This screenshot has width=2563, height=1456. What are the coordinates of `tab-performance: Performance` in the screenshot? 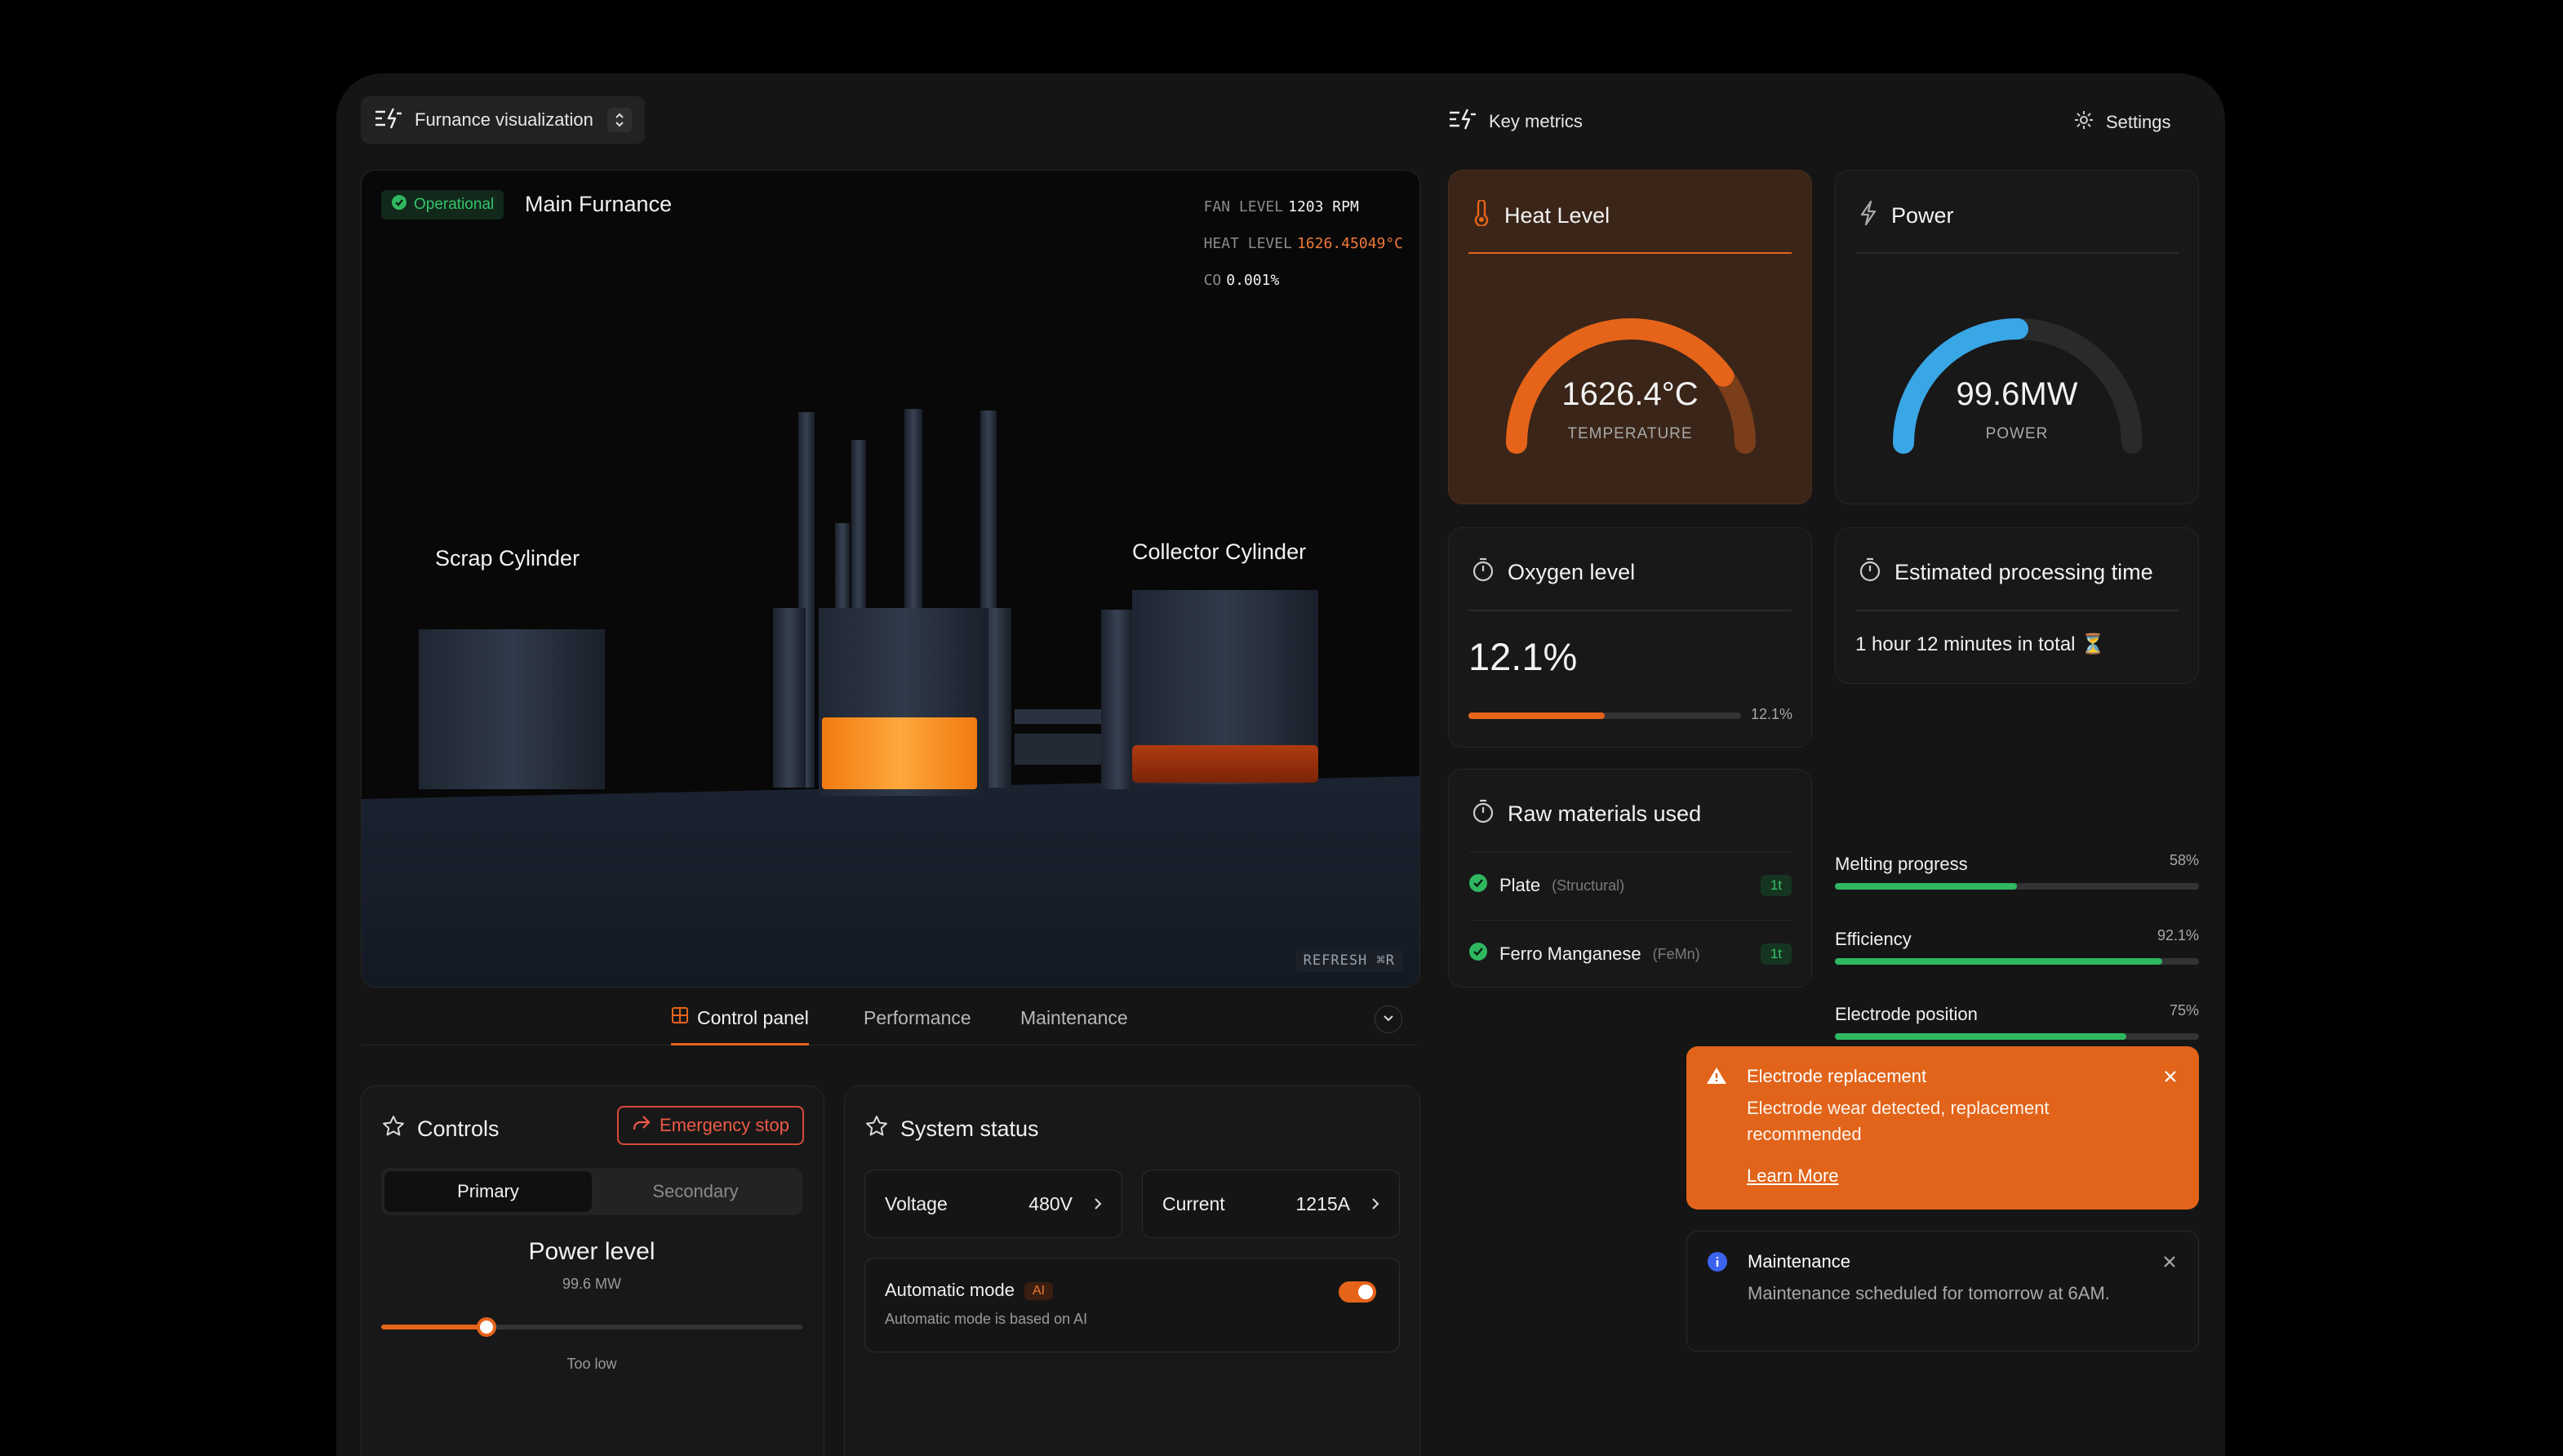 It's located at (917, 1017).